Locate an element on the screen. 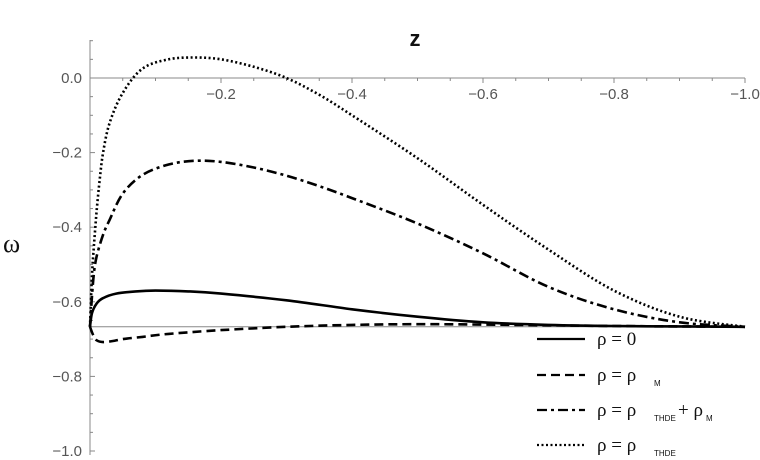  legend-label-part: + ρ is located at coordinates (690, 410).